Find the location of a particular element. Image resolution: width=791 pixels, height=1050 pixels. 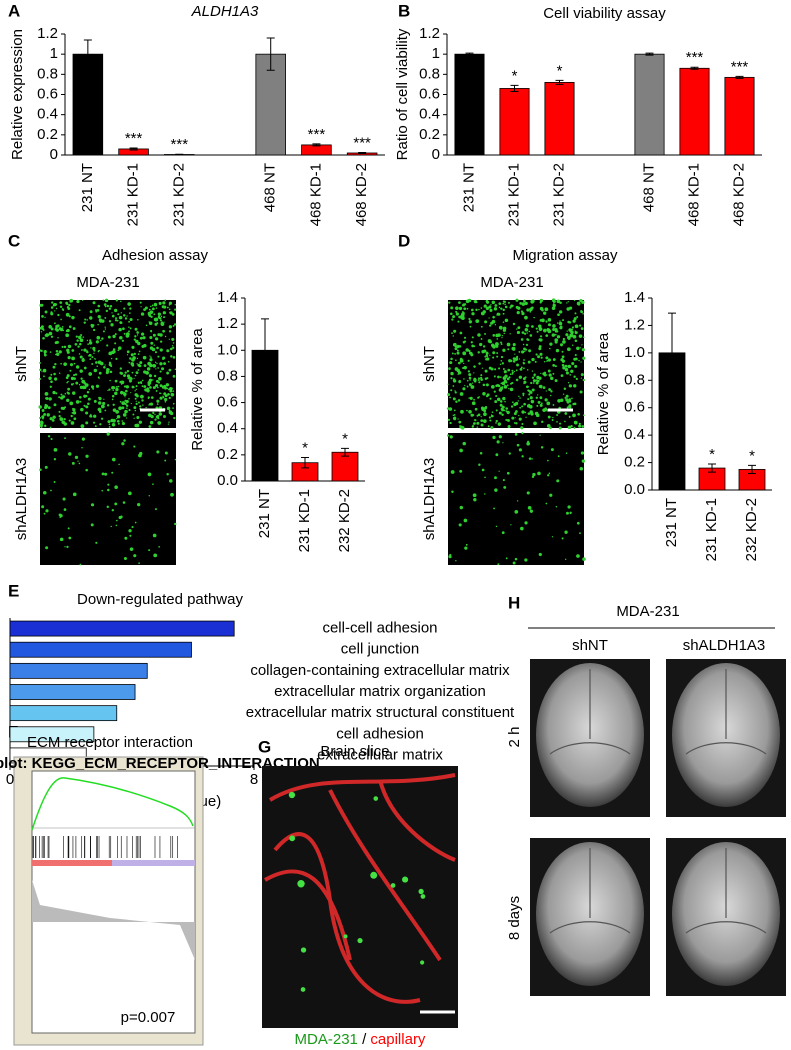

x-tick-label: 468 NT is located at coordinates (270, 187).